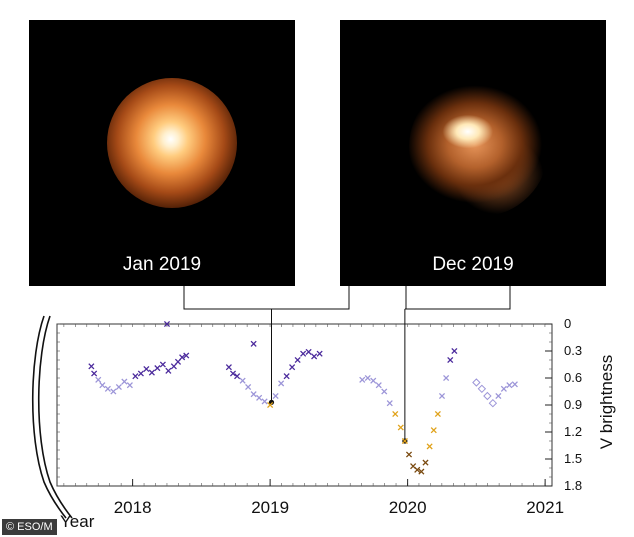  What do you see at coordinates (573, 458) in the screenshot?
I see `y-tick-label: 1.5` at bounding box center [573, 458].